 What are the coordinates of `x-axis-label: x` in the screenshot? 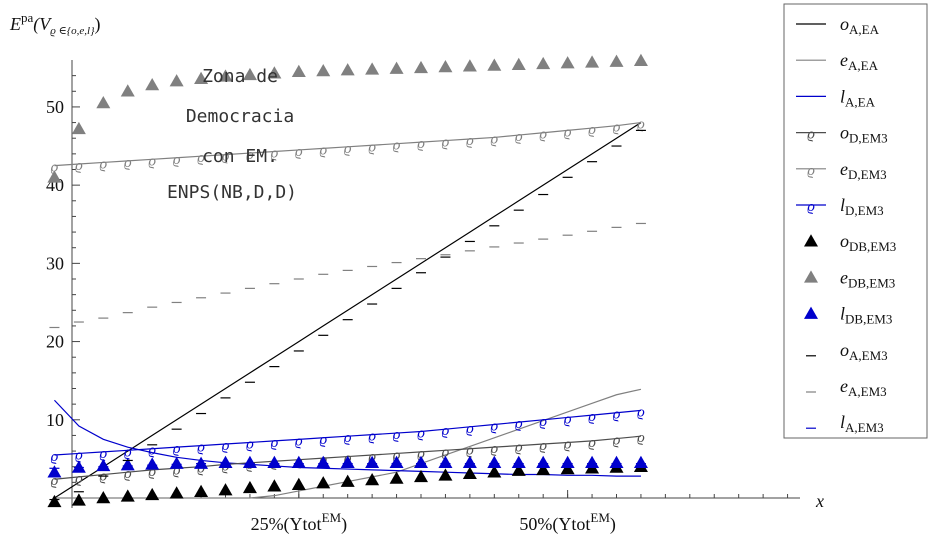 It's located at (819, 501).